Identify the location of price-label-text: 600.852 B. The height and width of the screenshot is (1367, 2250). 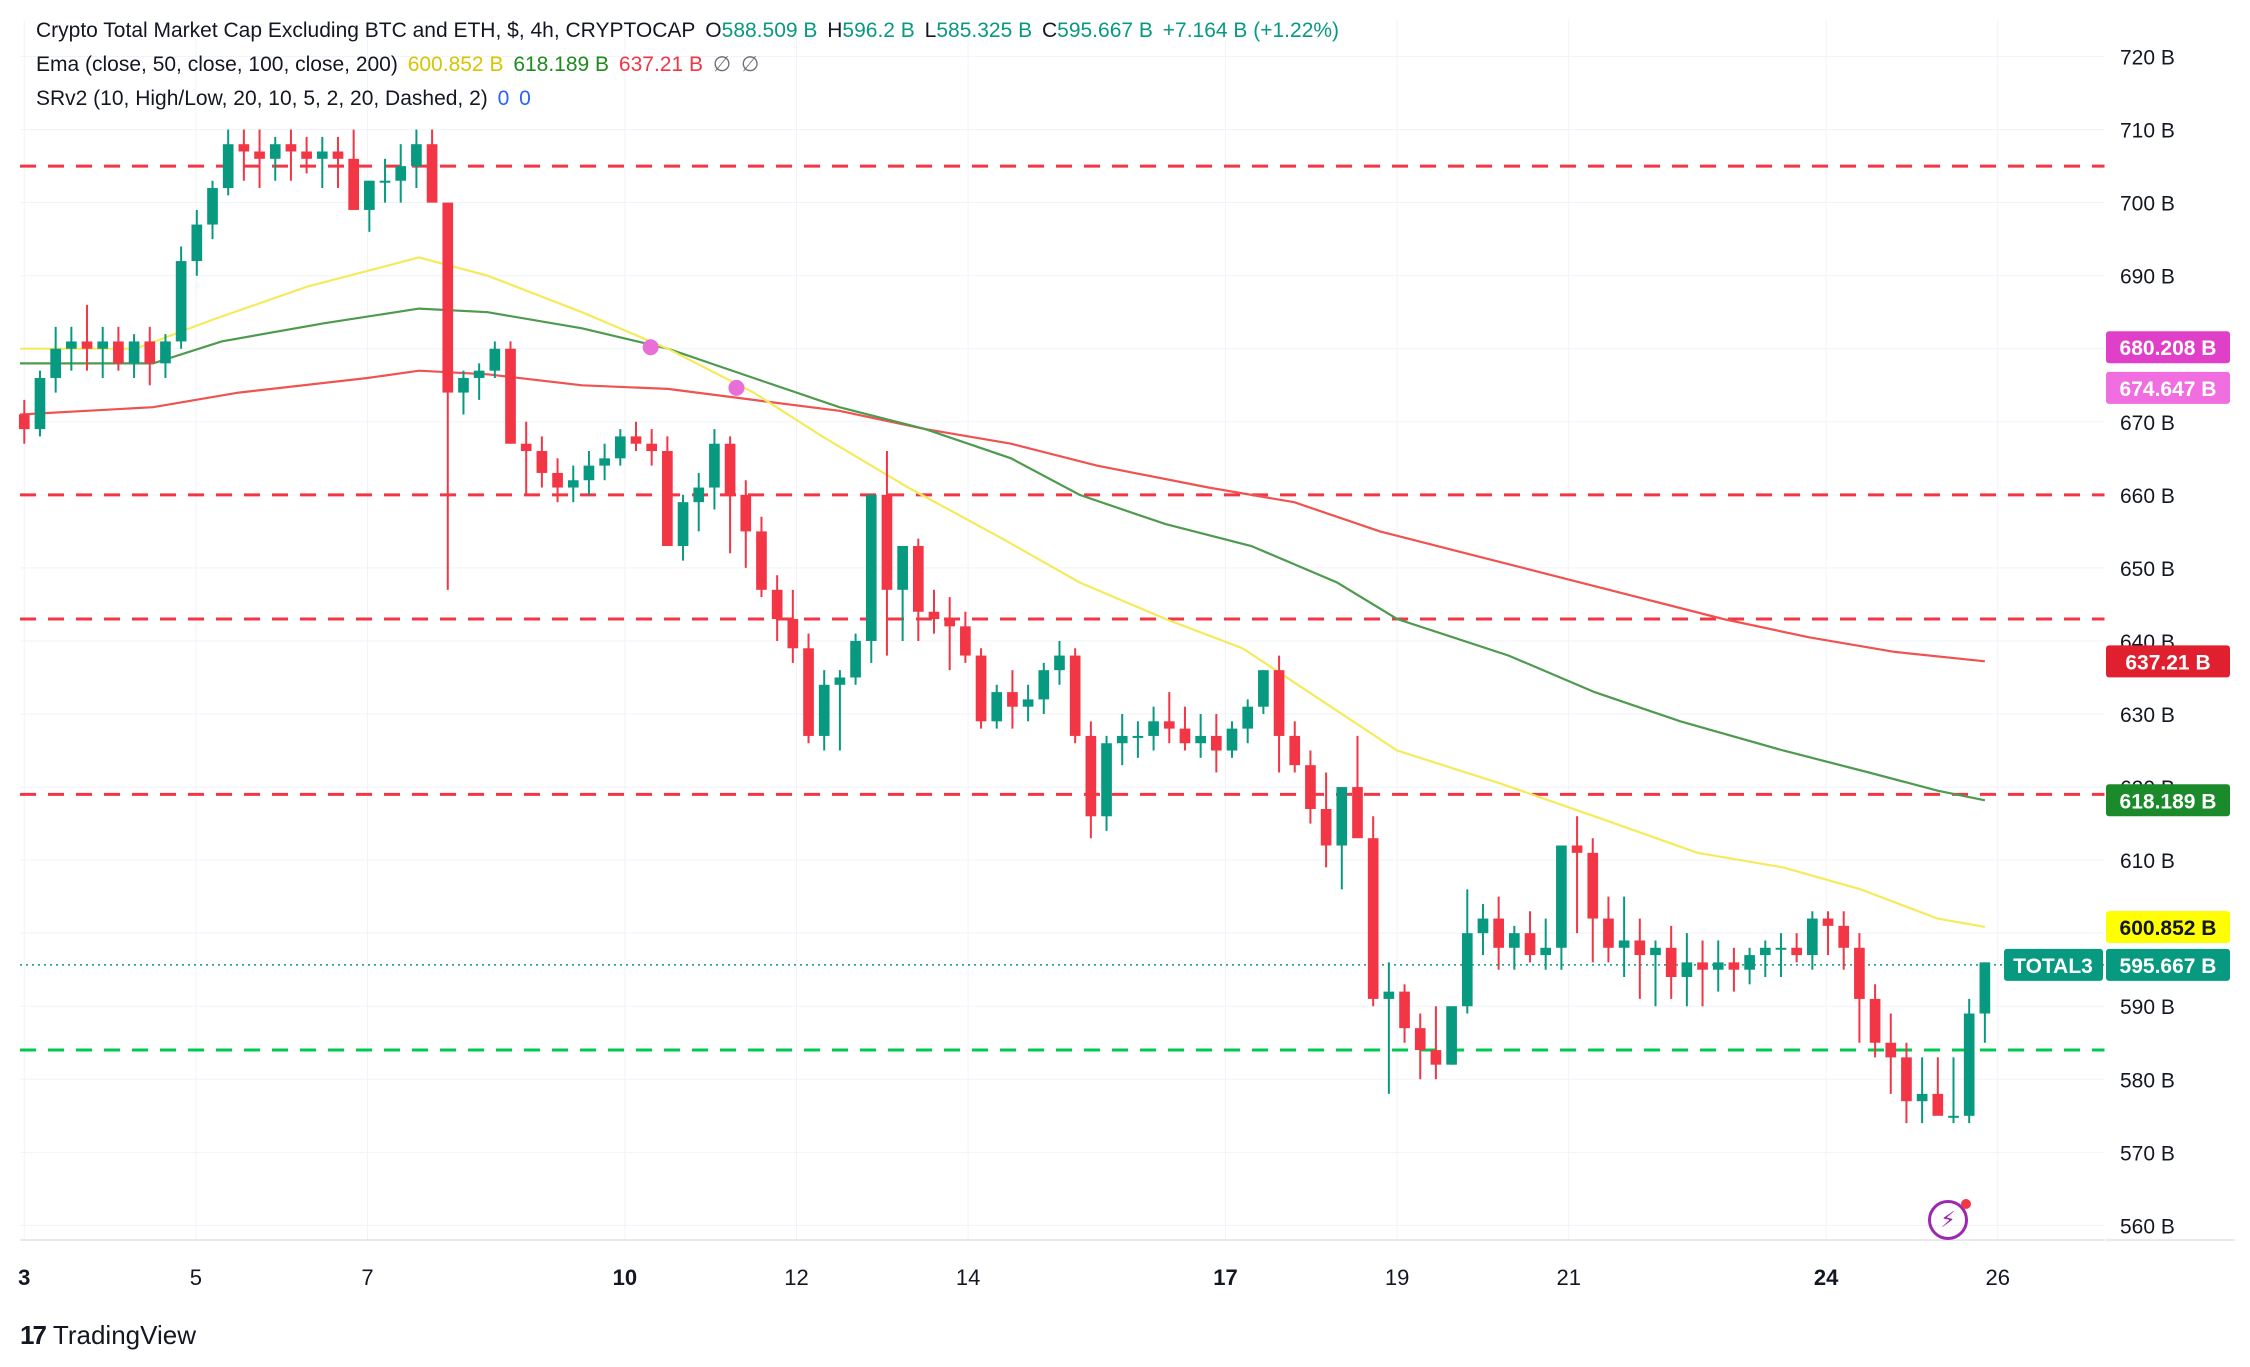
(2168, 928).